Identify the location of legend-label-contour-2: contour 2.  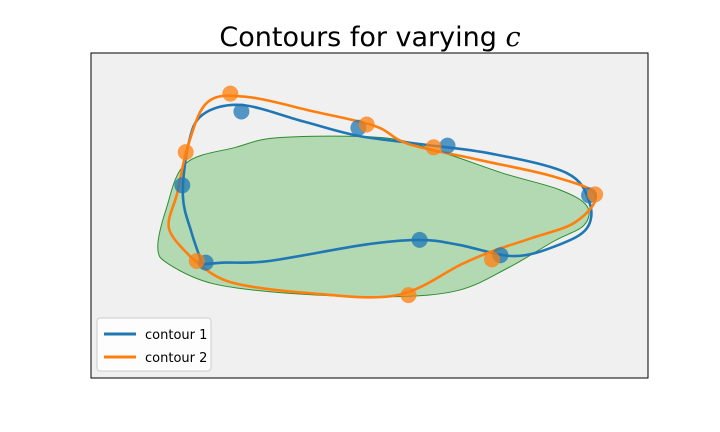
(176, 358).